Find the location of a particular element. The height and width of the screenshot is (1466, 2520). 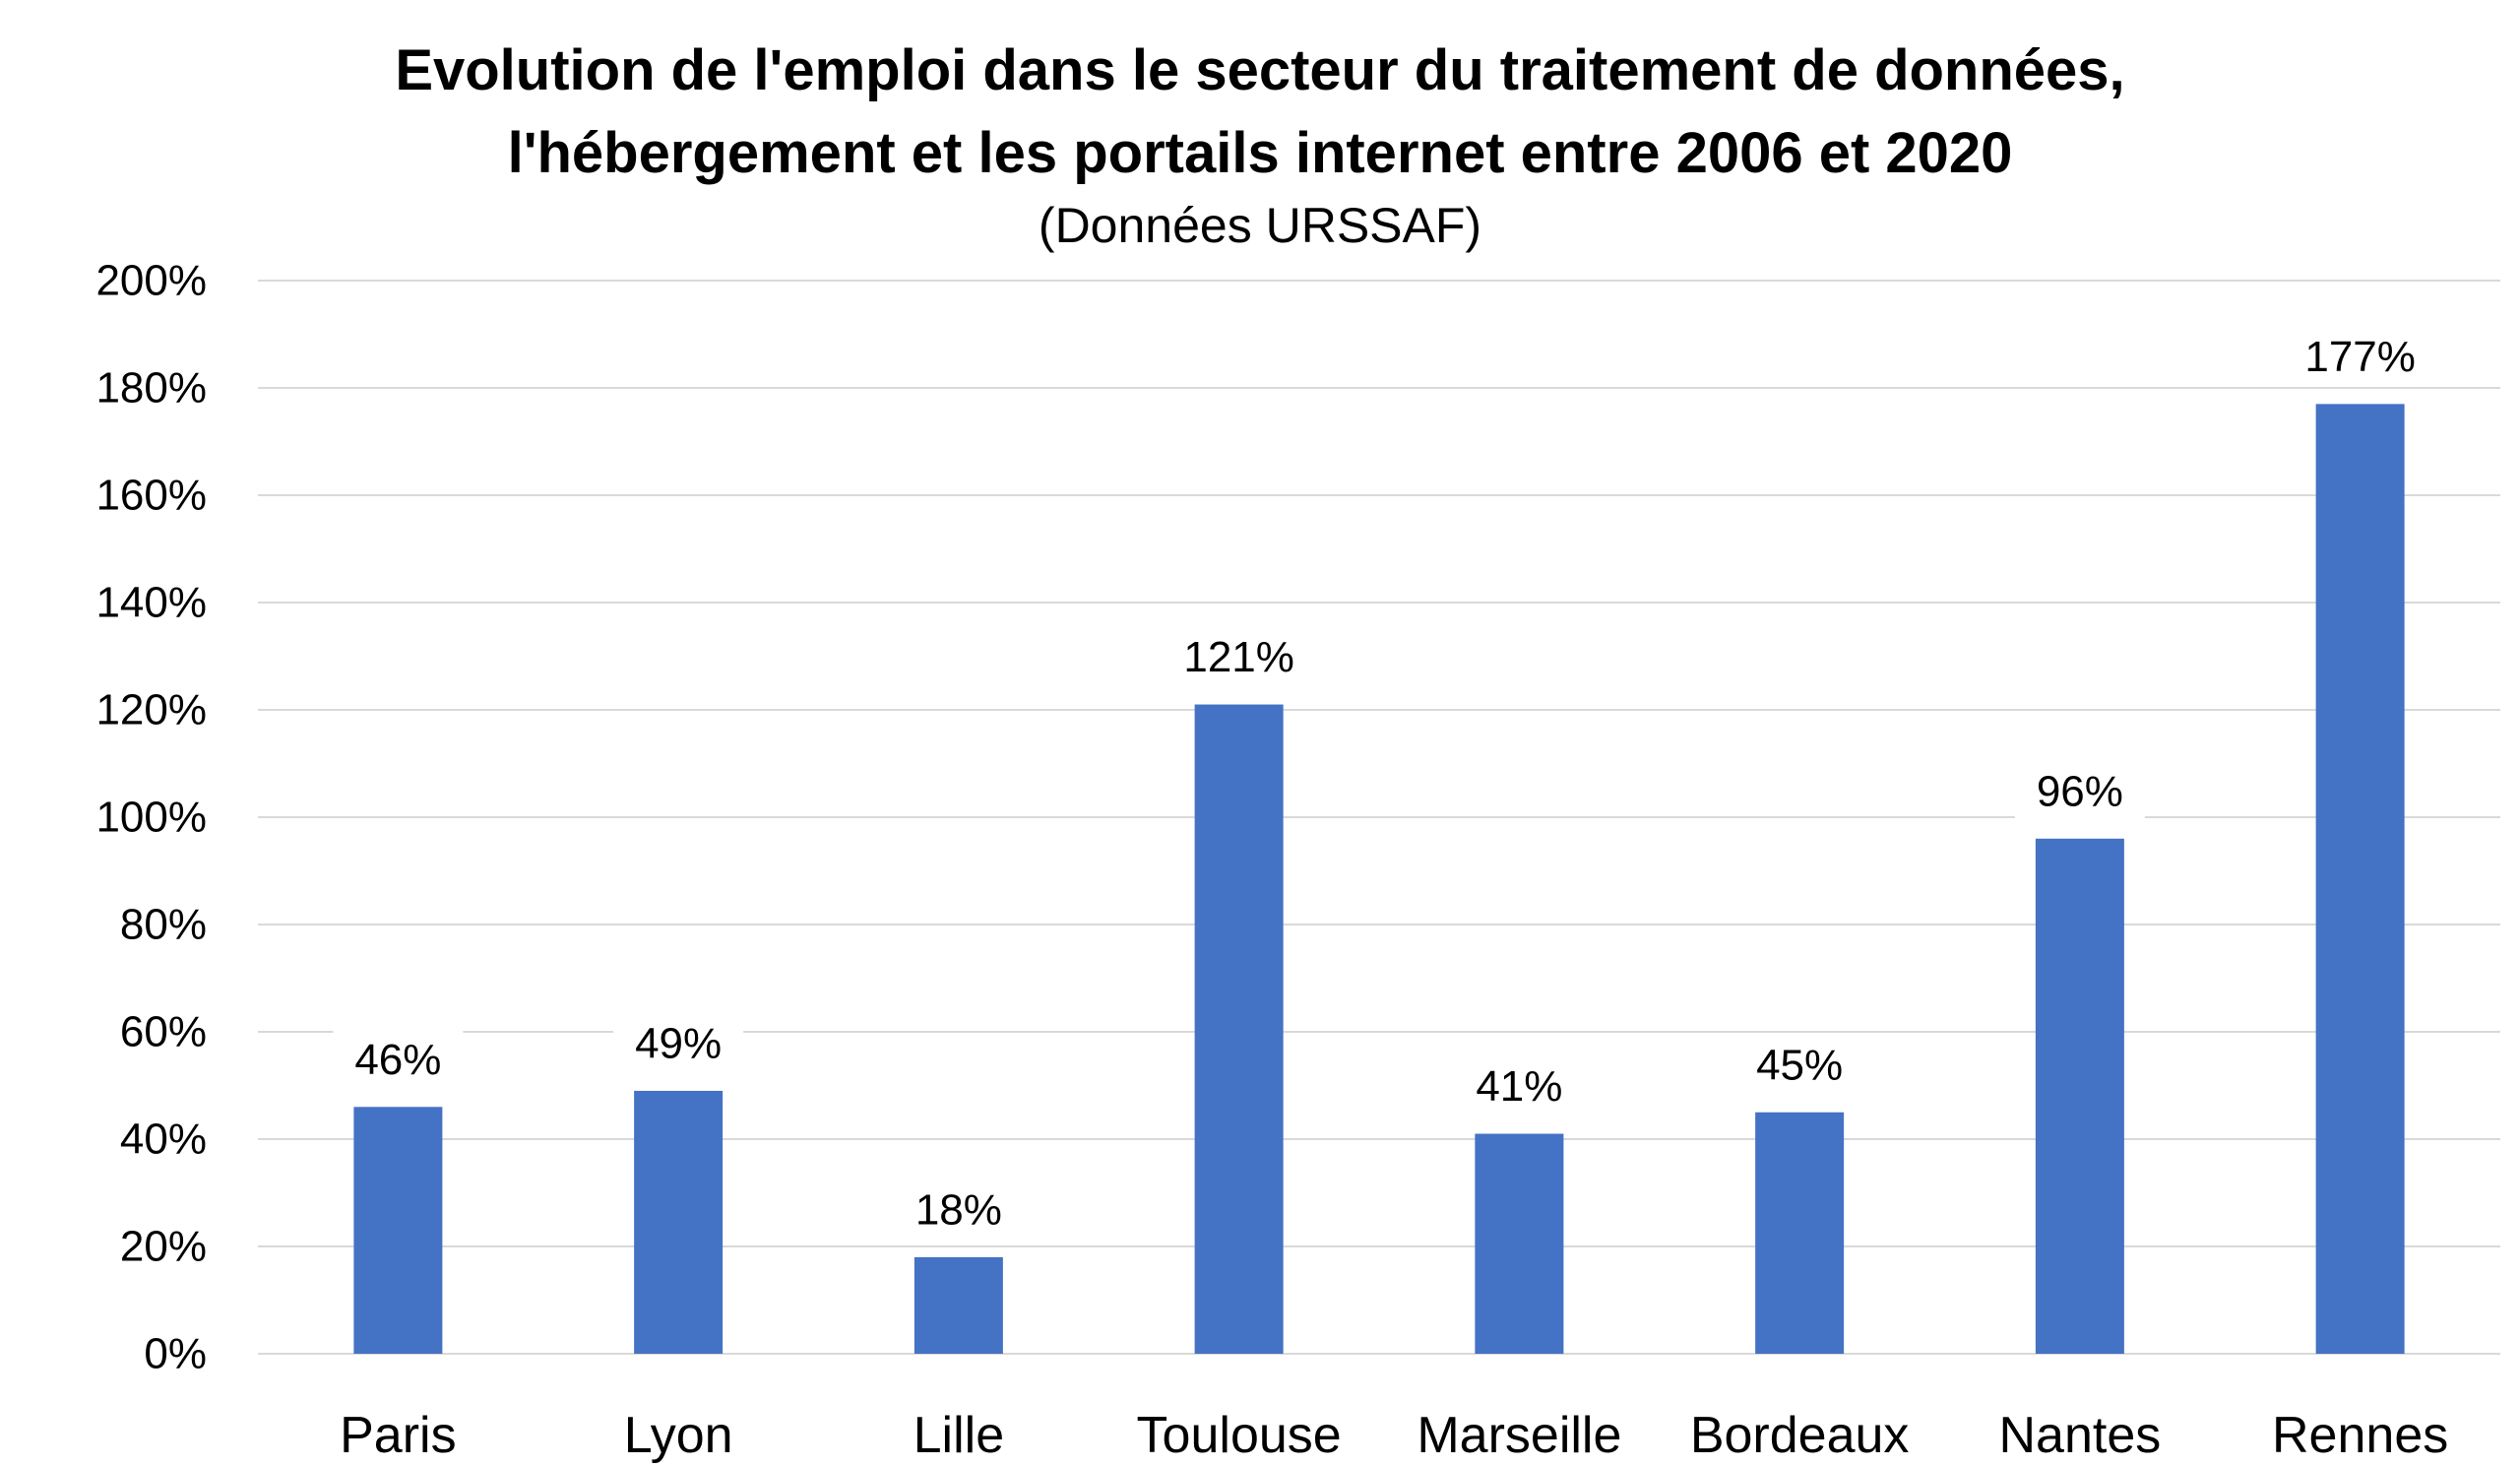

bar-paris is located at coordinates (398, 1231).